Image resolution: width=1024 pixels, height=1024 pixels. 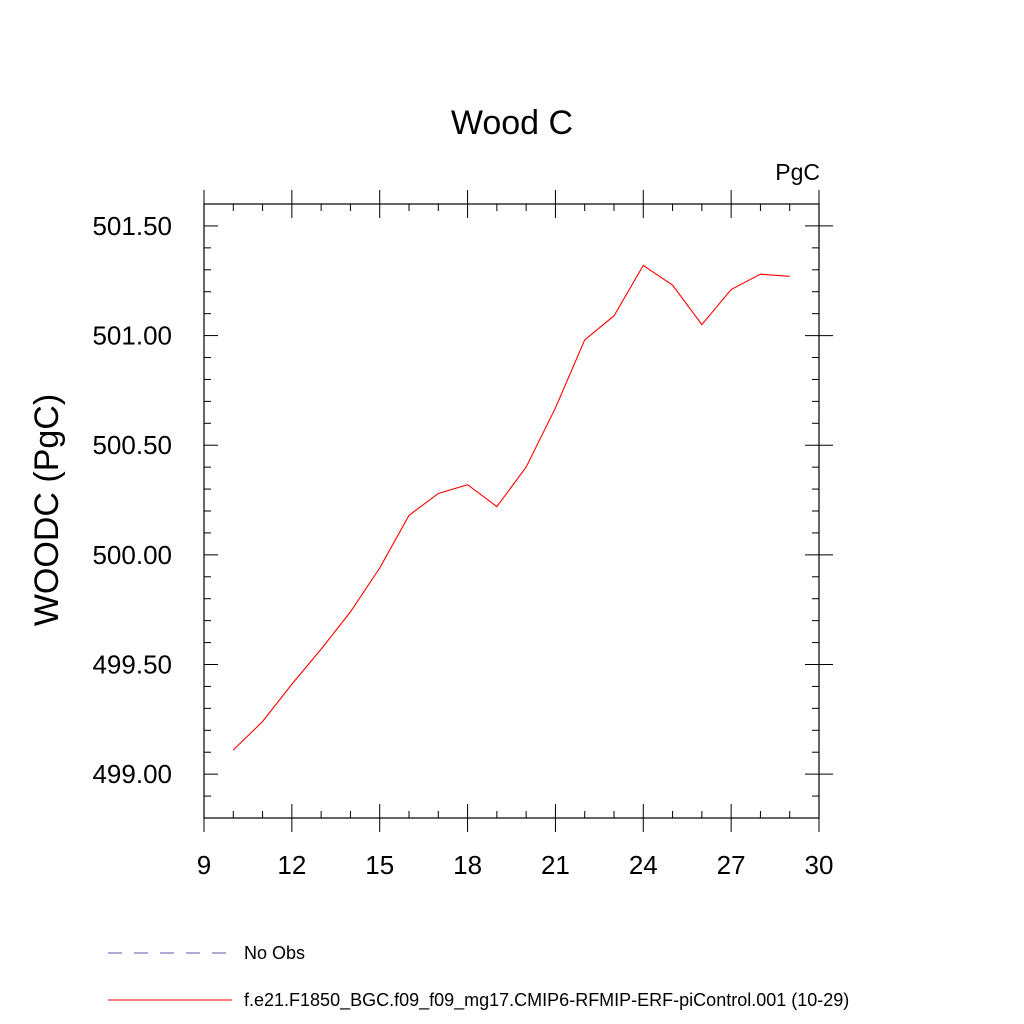 What do you see at coordinates (132, 555) in the screenshot?
I see `y-tick-label: 500.00` at bounding box center [132, 555].